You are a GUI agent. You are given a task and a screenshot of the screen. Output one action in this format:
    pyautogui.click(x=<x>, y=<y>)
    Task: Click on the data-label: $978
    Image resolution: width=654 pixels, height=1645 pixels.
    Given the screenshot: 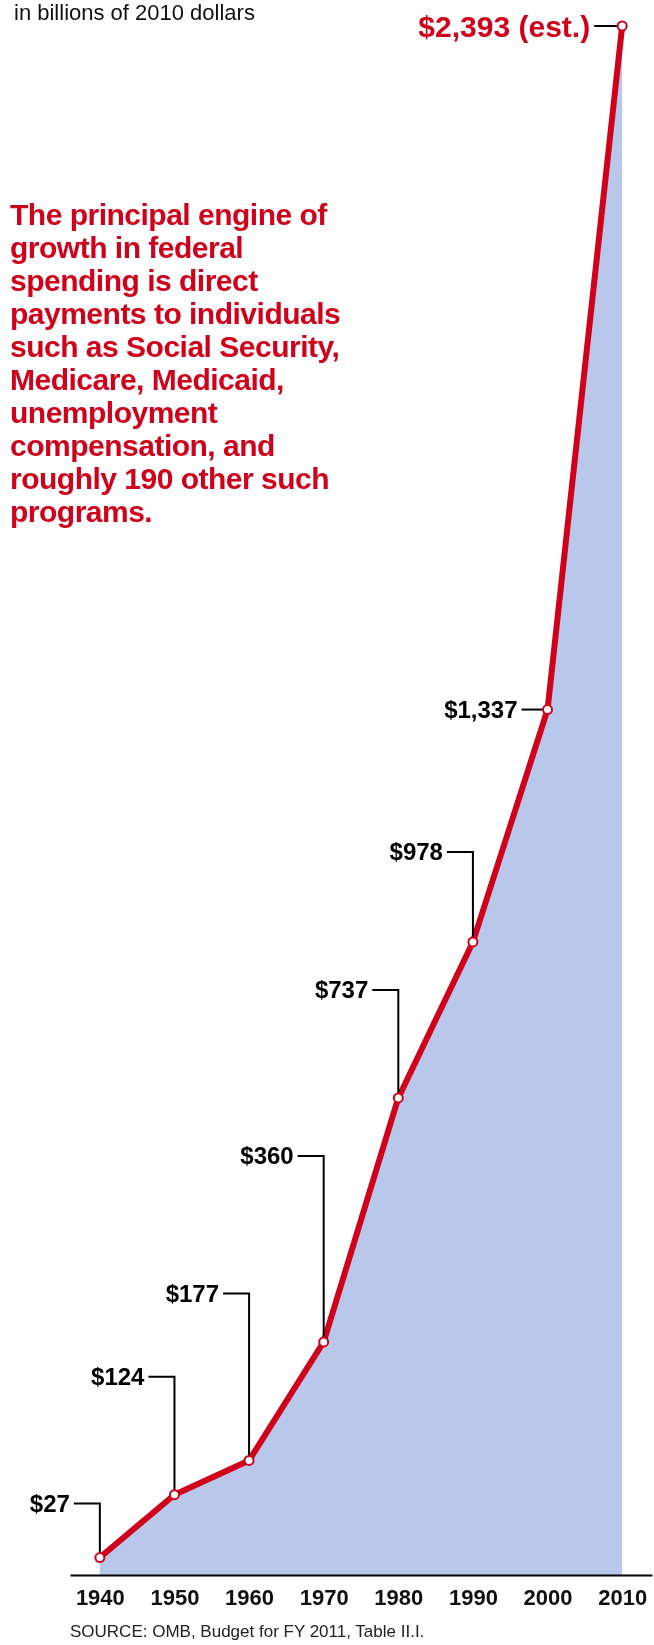 What is the action you would take?
    pyautogui.click(x=416, y=852)
    